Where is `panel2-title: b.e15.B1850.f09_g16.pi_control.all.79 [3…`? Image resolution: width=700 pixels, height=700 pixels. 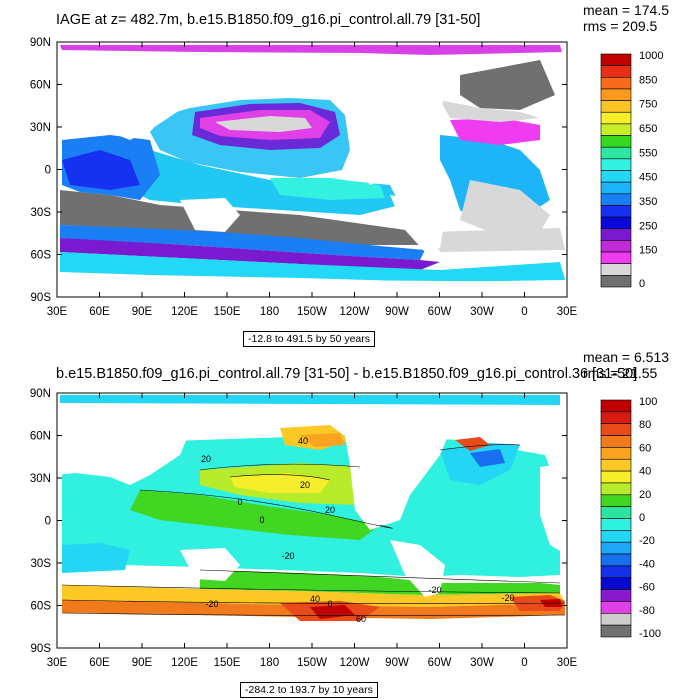 panel2-title: b.e15.B1850.f09_g16.pi_control.all.79 [3… is located at coordinates (347, 374).